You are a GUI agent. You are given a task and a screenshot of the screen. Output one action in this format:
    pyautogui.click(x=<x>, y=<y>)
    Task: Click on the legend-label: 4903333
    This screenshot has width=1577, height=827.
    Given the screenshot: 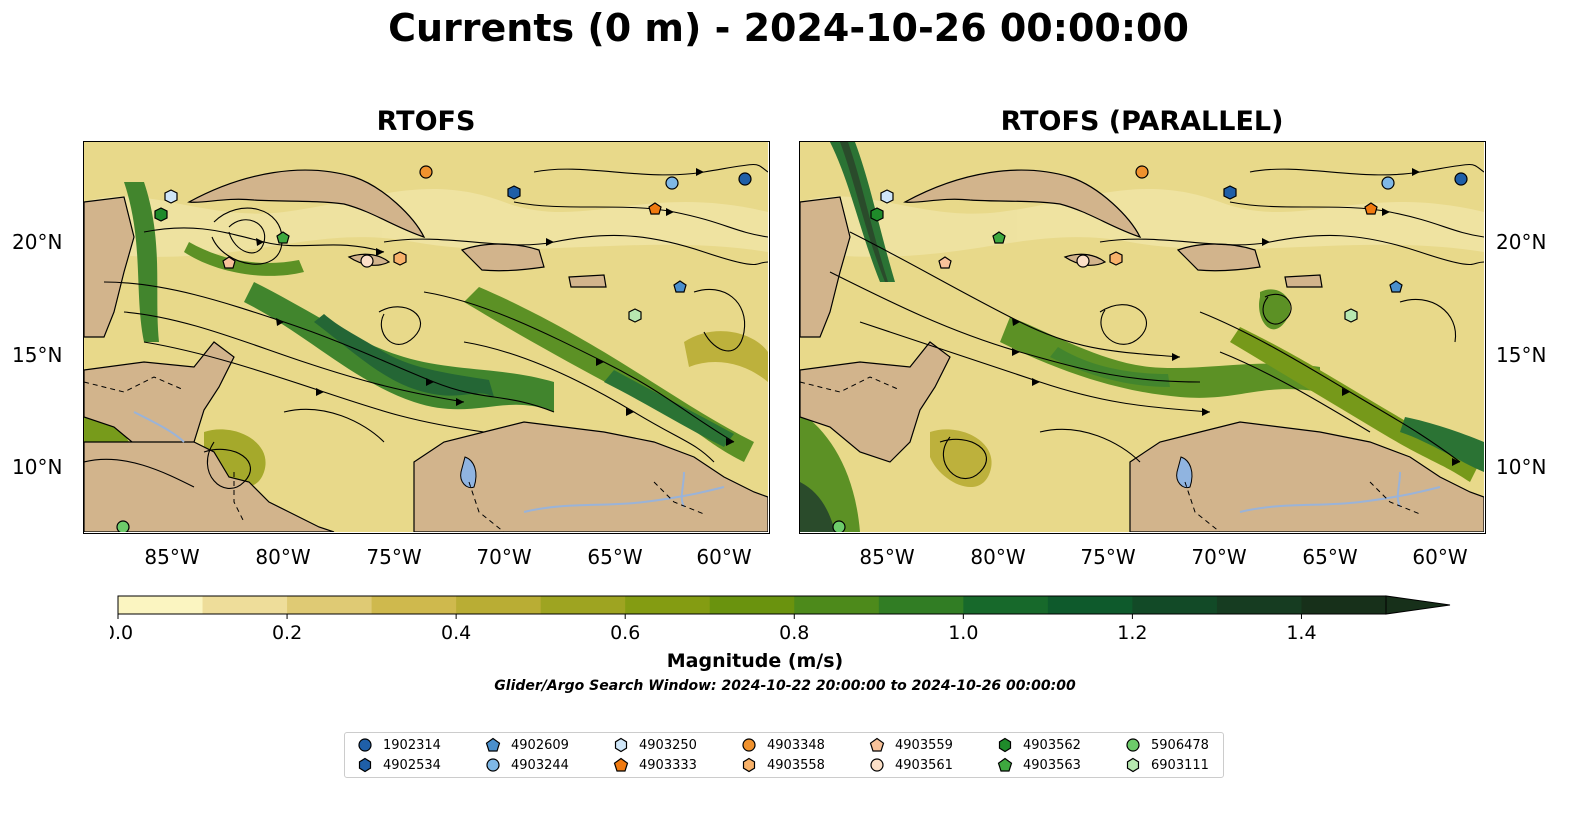 What is the action you would take?
    pyautogui.click(x=668, y=765)
    